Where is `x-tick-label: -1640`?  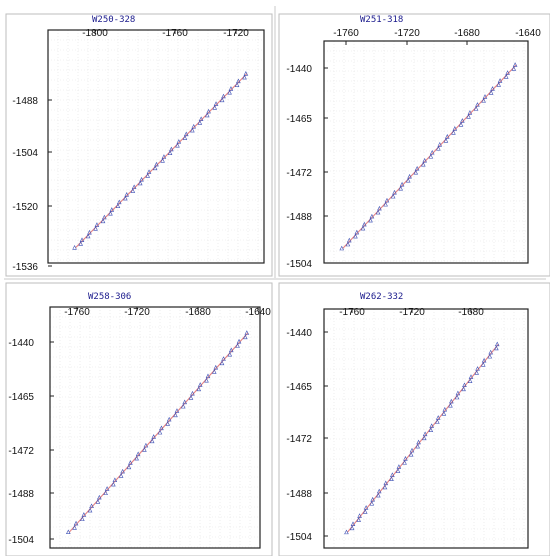 x-tick-label: -1640 is located at coordinates (528, 33).